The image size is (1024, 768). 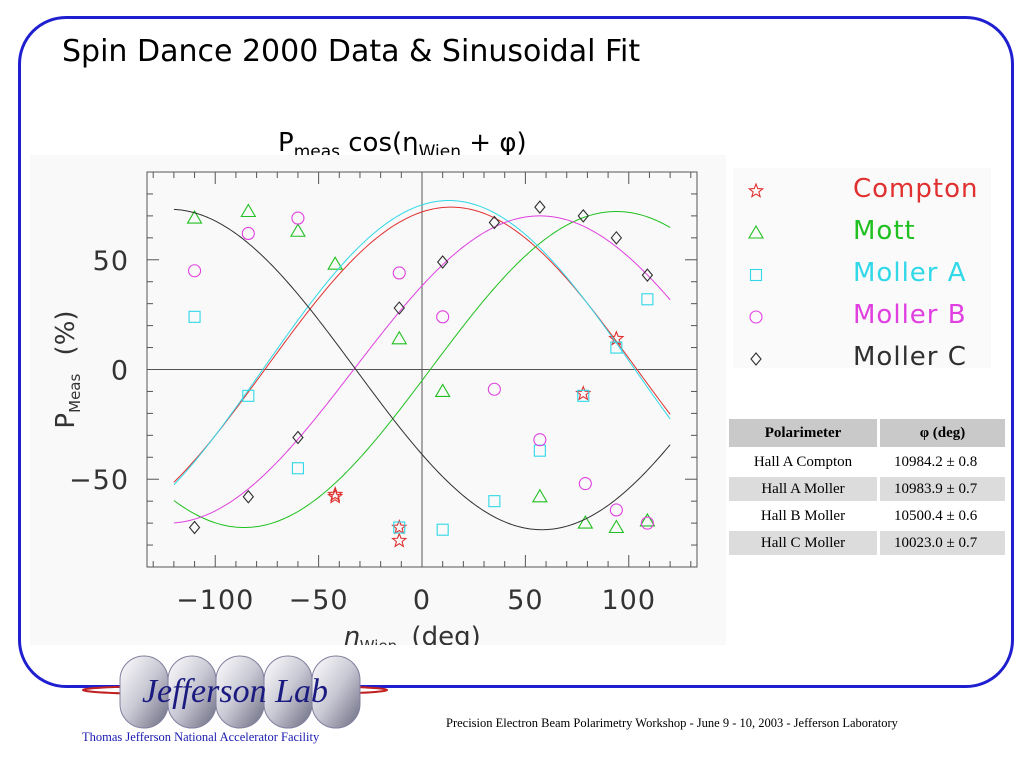 What do you see at coordinates (942, 489) in the screenshot?
I see `table-cell-phi: 10983.9 ± 0.7` at bounding box center [942, 489].